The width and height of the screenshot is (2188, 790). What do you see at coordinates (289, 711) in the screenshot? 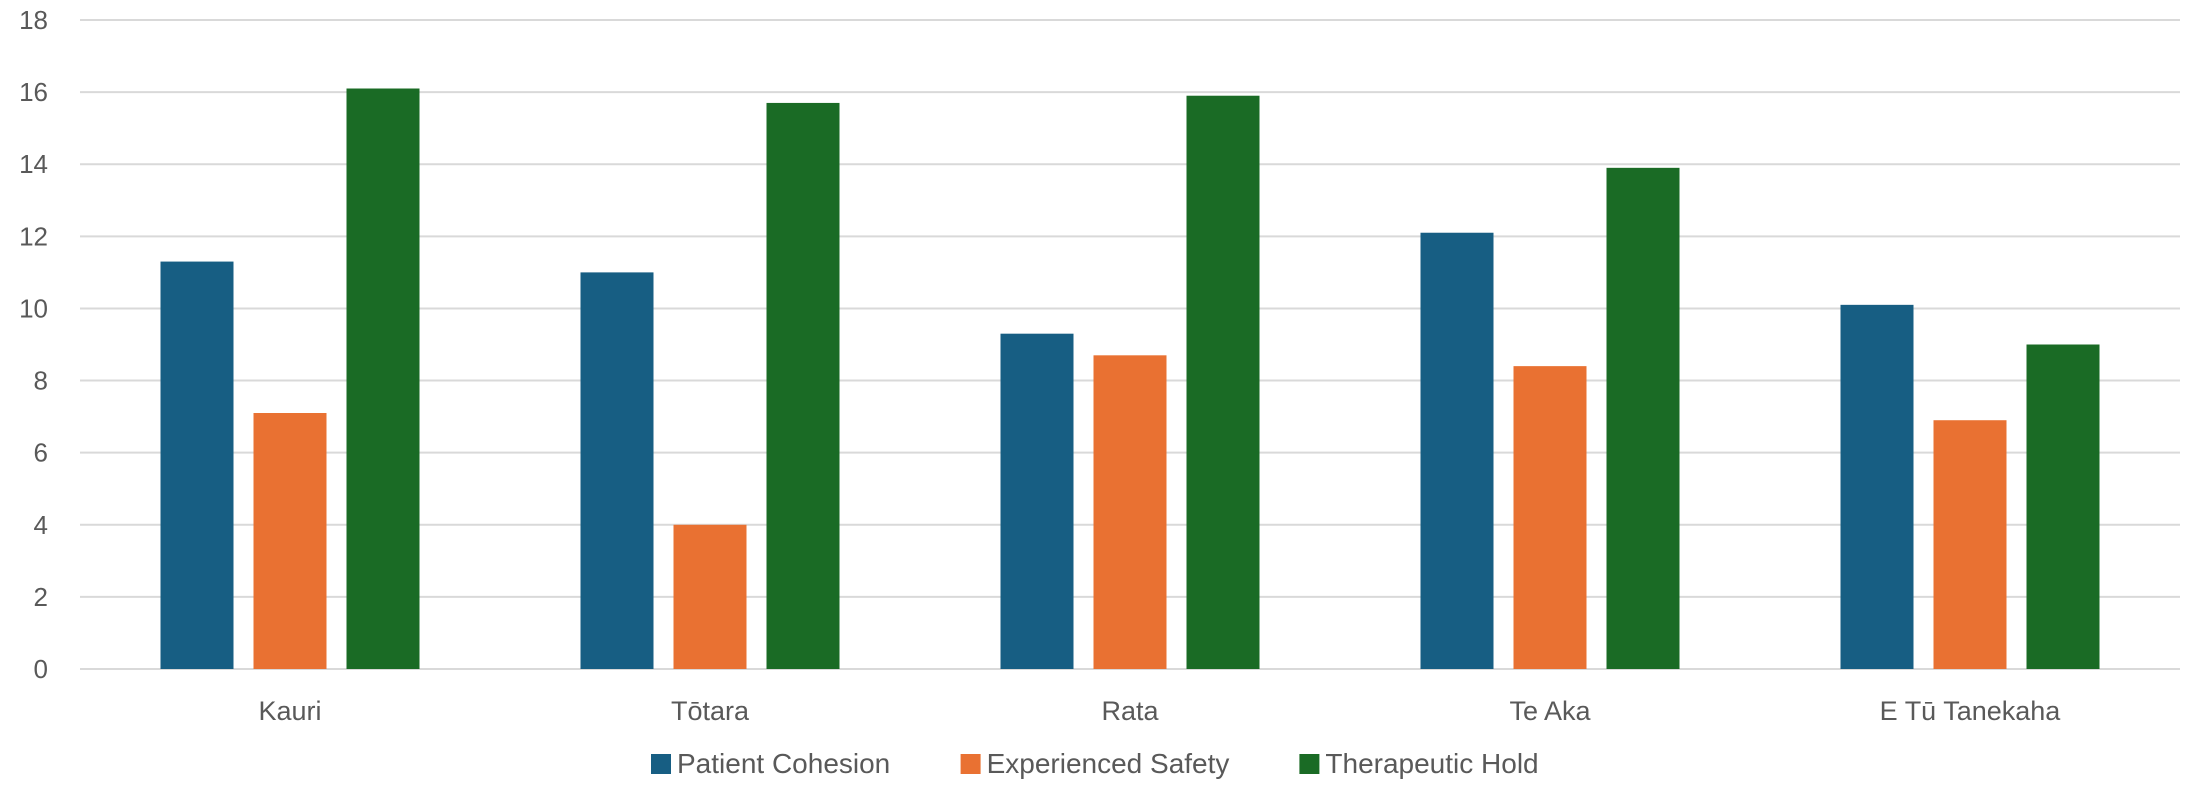
I see `x-category-label: Kauri` at bounding box center [289, 711].